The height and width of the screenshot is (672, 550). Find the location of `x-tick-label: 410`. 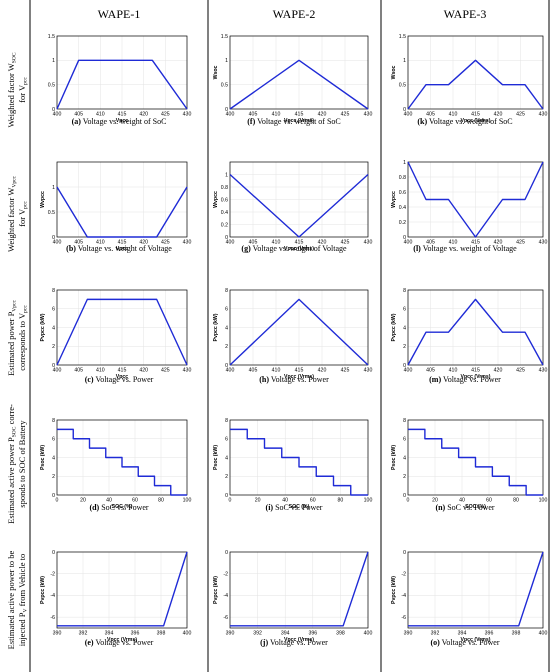

x-tick-label: 410 is located at coordinates (100, 371).